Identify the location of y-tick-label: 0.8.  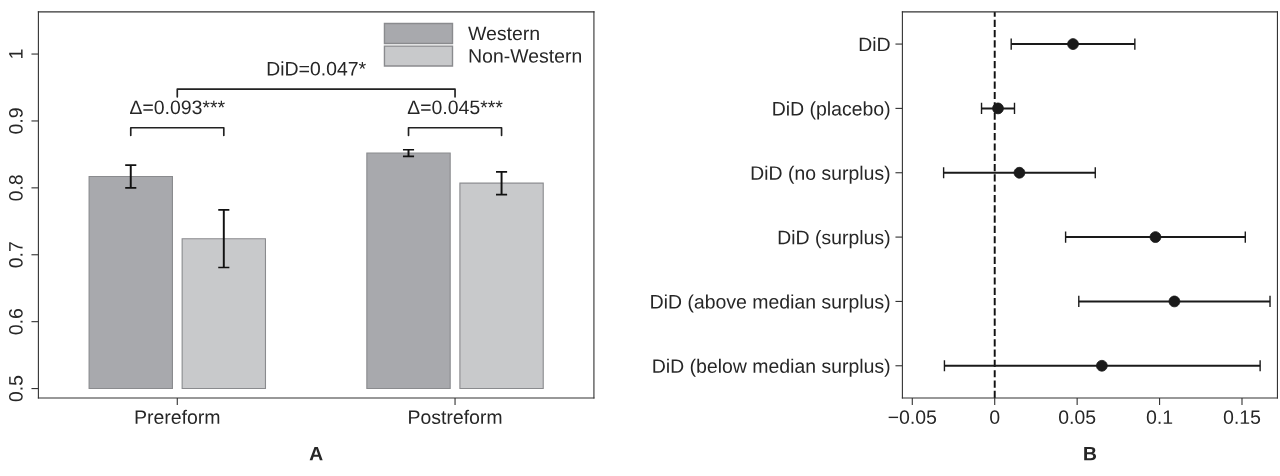
(15, 188).